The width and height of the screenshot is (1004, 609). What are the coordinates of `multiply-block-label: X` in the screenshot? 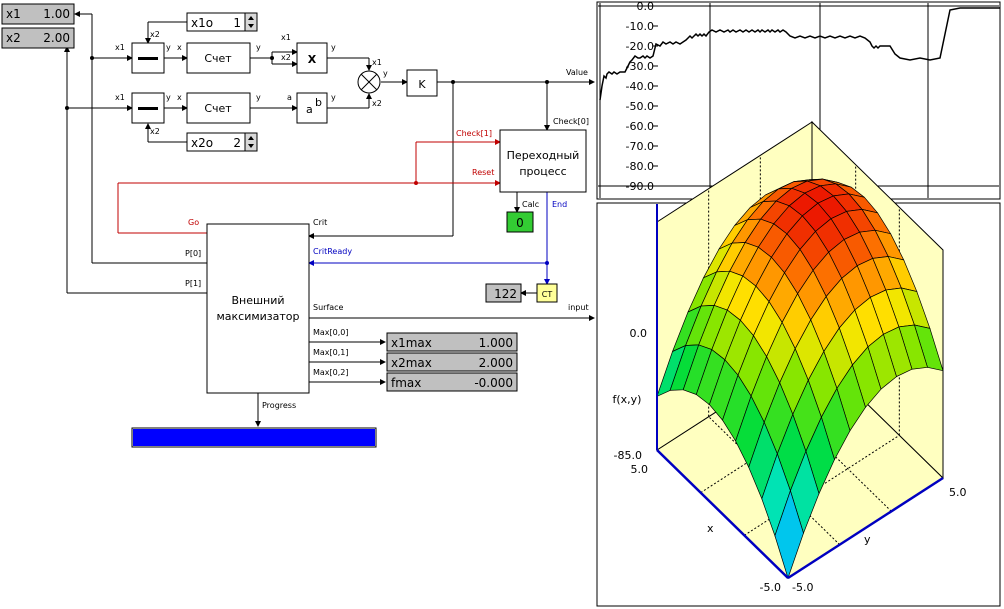 It's located at (312, 59).